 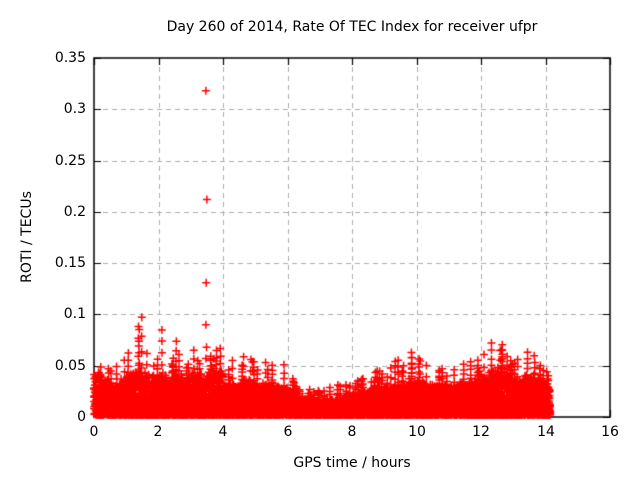 What do you see at coordinates (481, 432) in the screenshot?
I see `x-tick-label: 12` at bounding box center [481, 432].